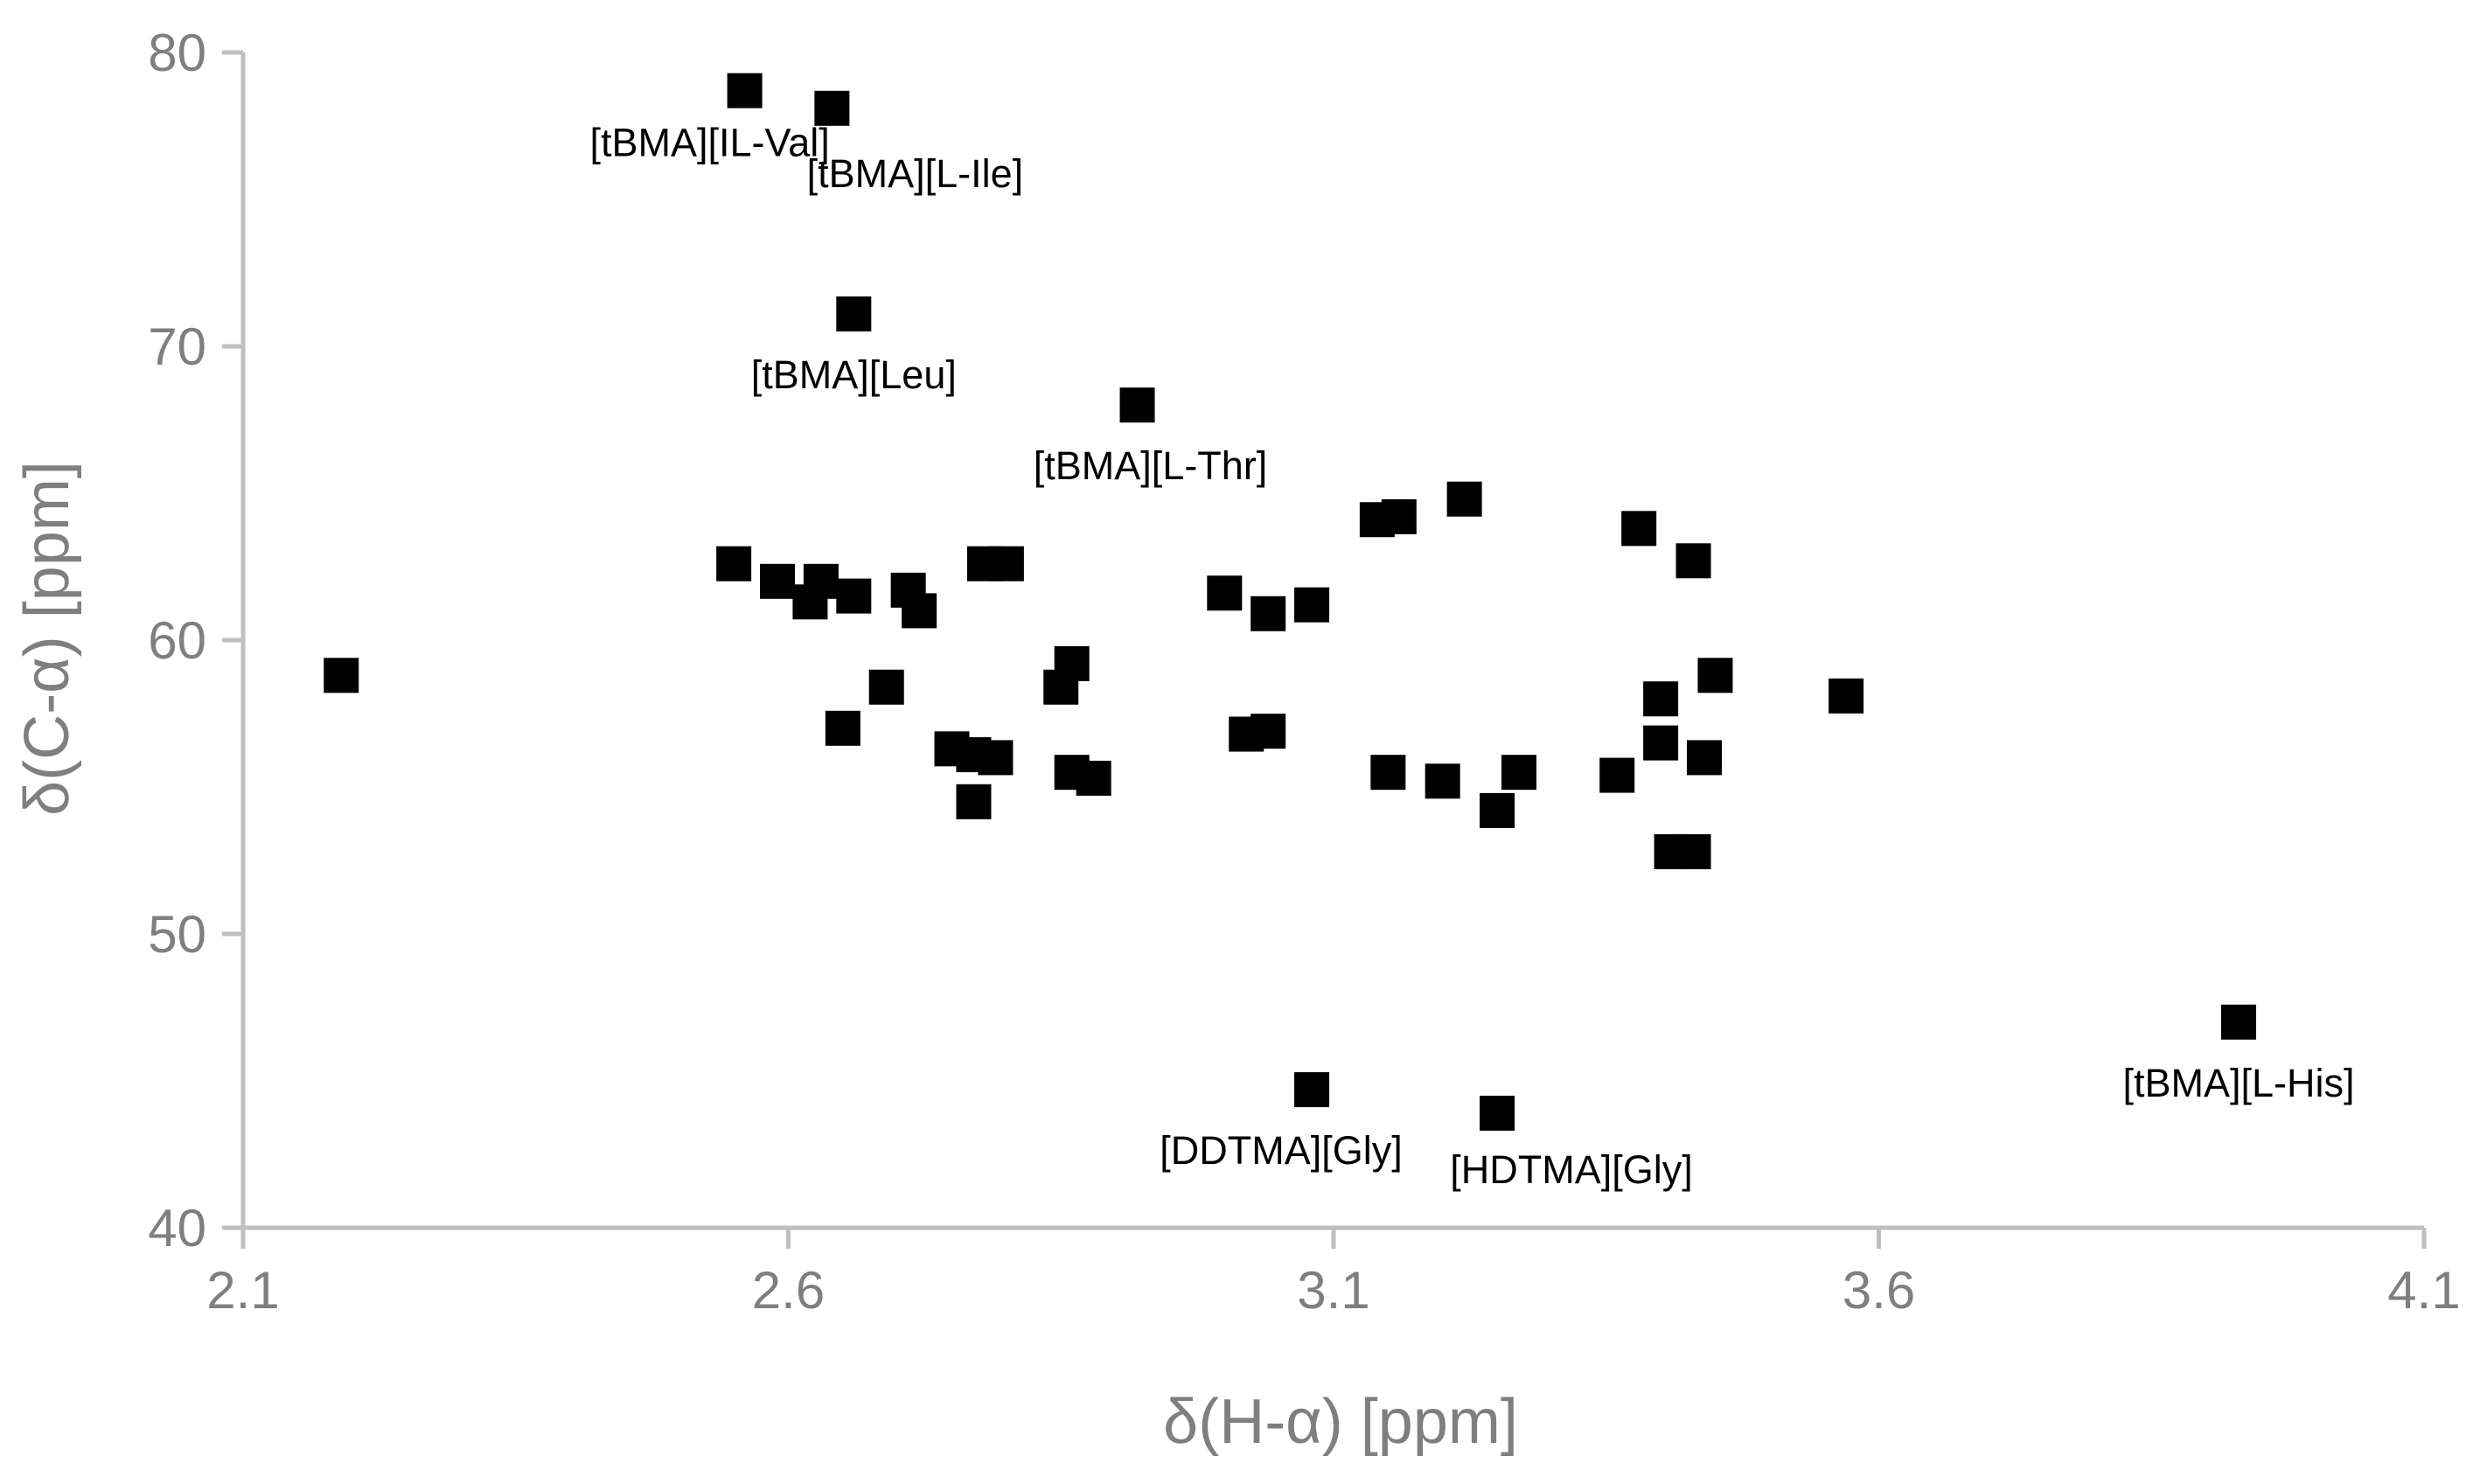 This screenshot has height=1484, width=2480. I want to click on point-label: [tBMA][L-His], so click(2238, 1083).